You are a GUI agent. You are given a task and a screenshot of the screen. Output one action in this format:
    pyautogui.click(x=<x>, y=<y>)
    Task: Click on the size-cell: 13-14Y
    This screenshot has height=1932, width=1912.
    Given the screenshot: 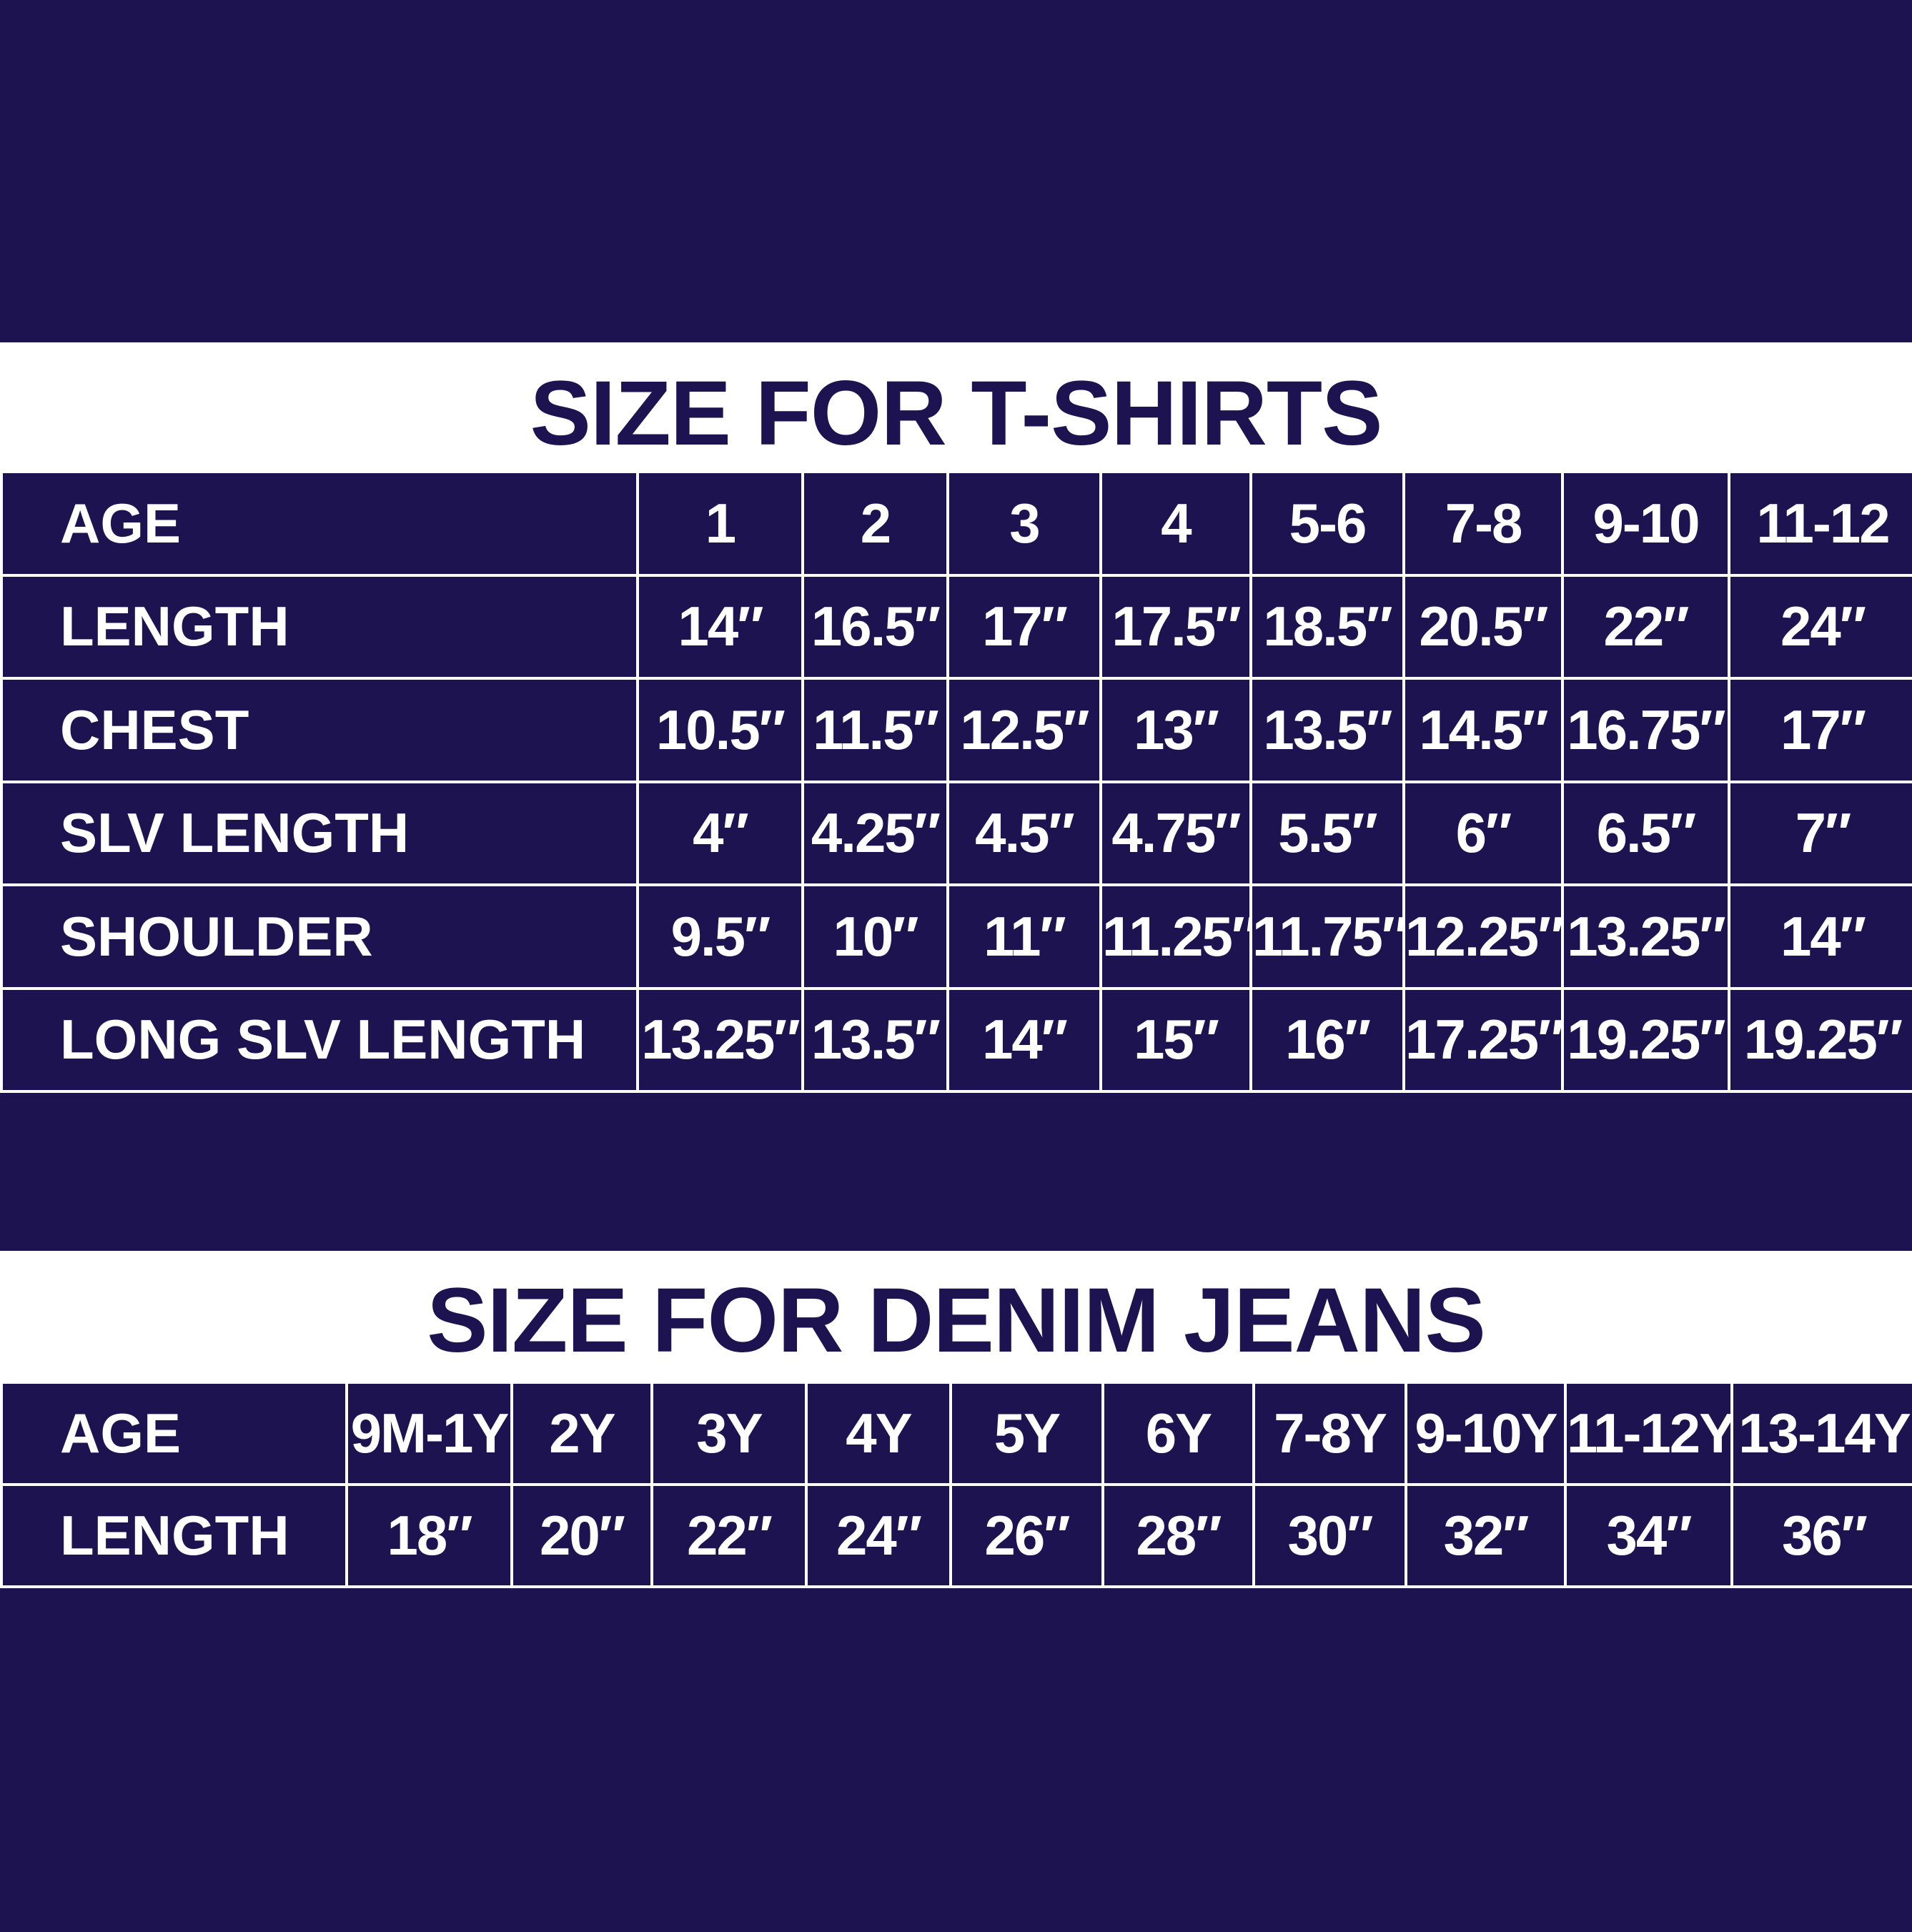 What is the action you would take?
    pyautogui.click(x=1821, y=1433)
    